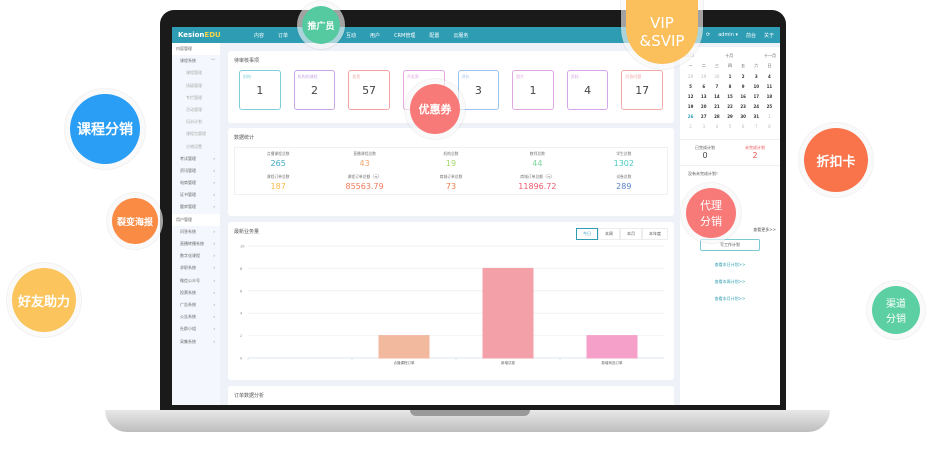 This screenshot has width=932, height=459. What do you see at coordinates (105, 129) in the screenshot?
I see `bubble-course-distribution: 课程分销` at bounding box center [105, 129].